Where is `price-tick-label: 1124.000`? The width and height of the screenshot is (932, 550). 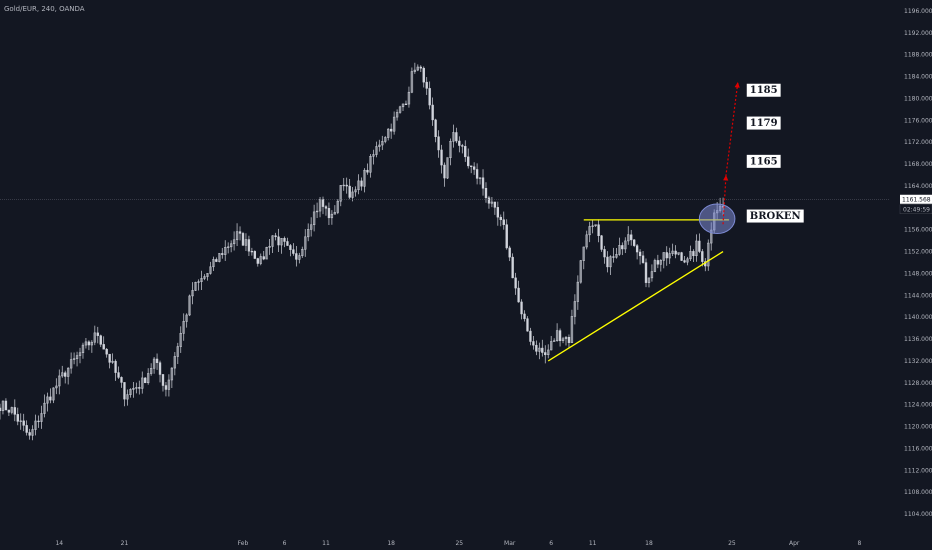
price-tick-label: 1124.000 is located at coordinates (918, 405).